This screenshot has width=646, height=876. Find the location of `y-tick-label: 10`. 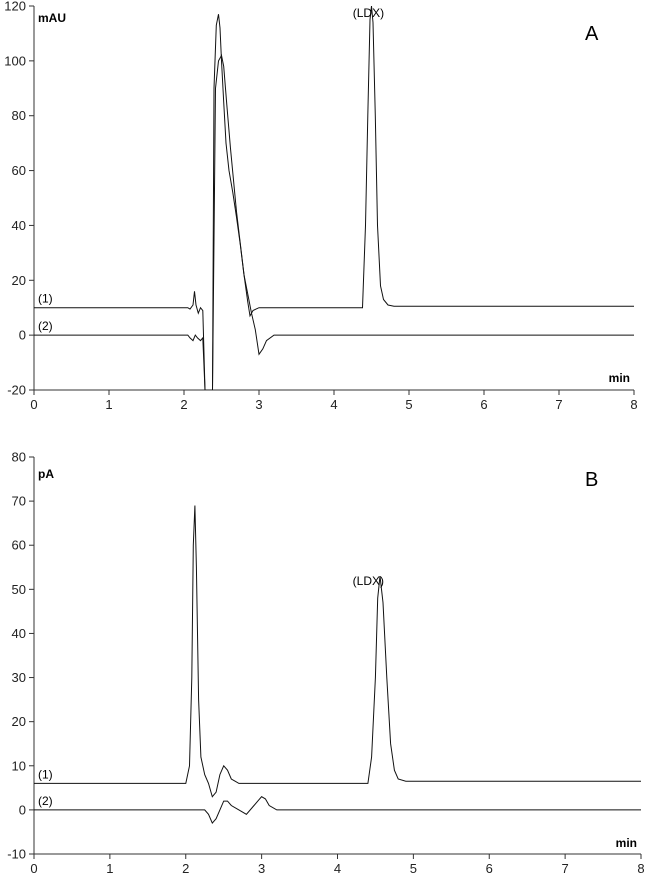

y-tick-label: 10 is located at coordinates (19, 765).